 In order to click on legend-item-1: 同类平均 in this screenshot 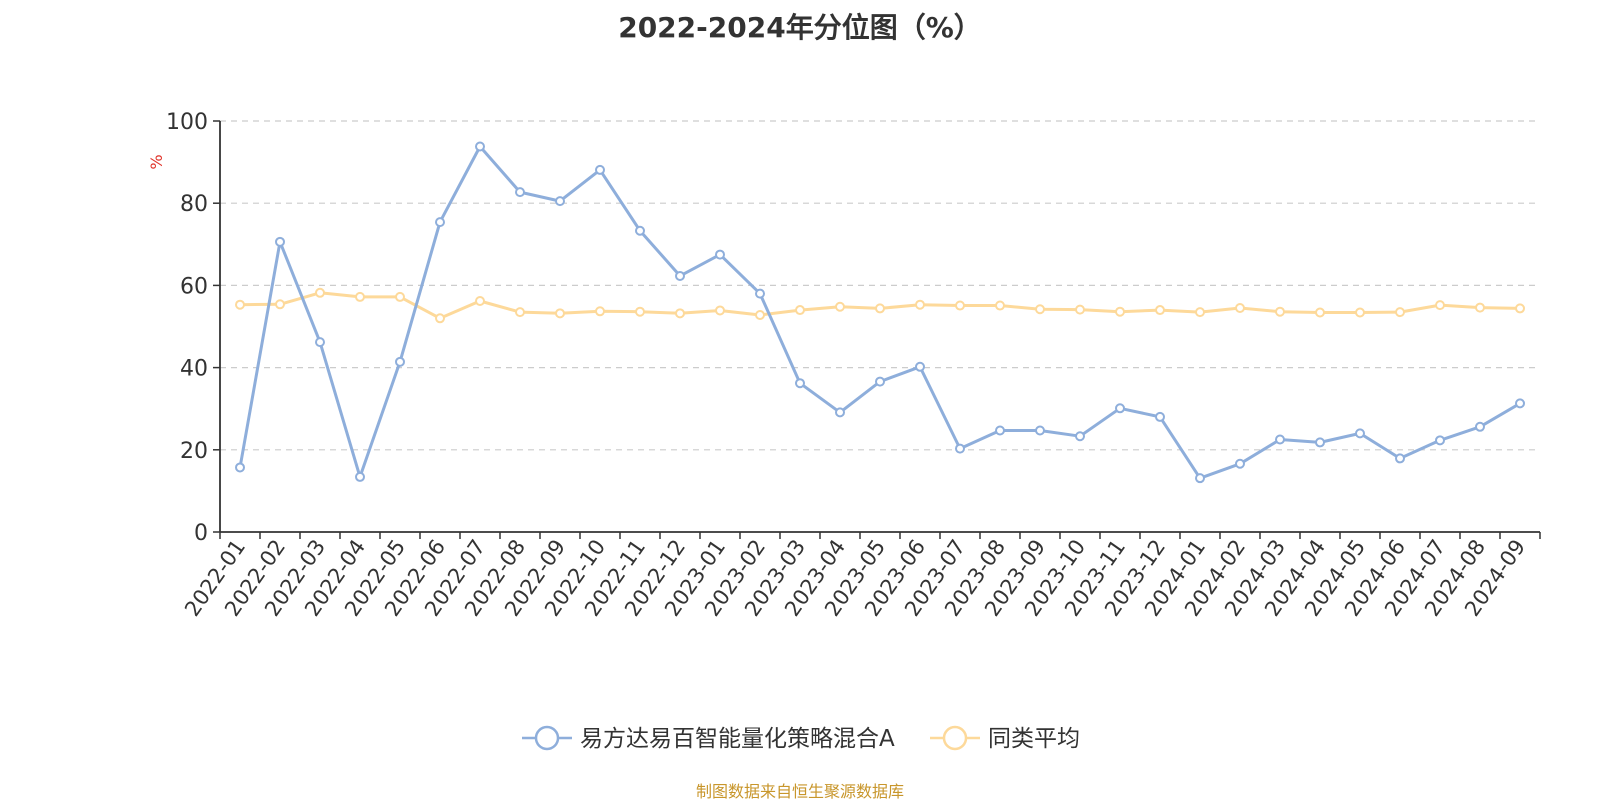, I will do `click(1005, 738)`.